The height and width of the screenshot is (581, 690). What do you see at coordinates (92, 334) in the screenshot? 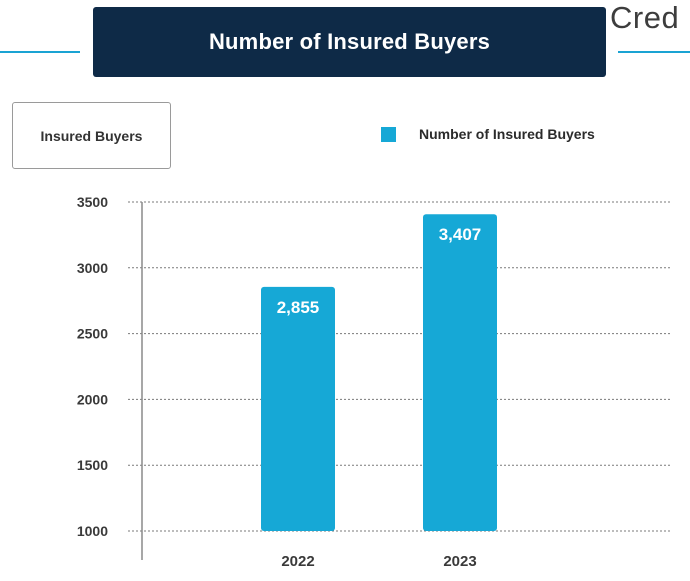
I see `y-tick-label: 2500` at bounding box center [92, 334].